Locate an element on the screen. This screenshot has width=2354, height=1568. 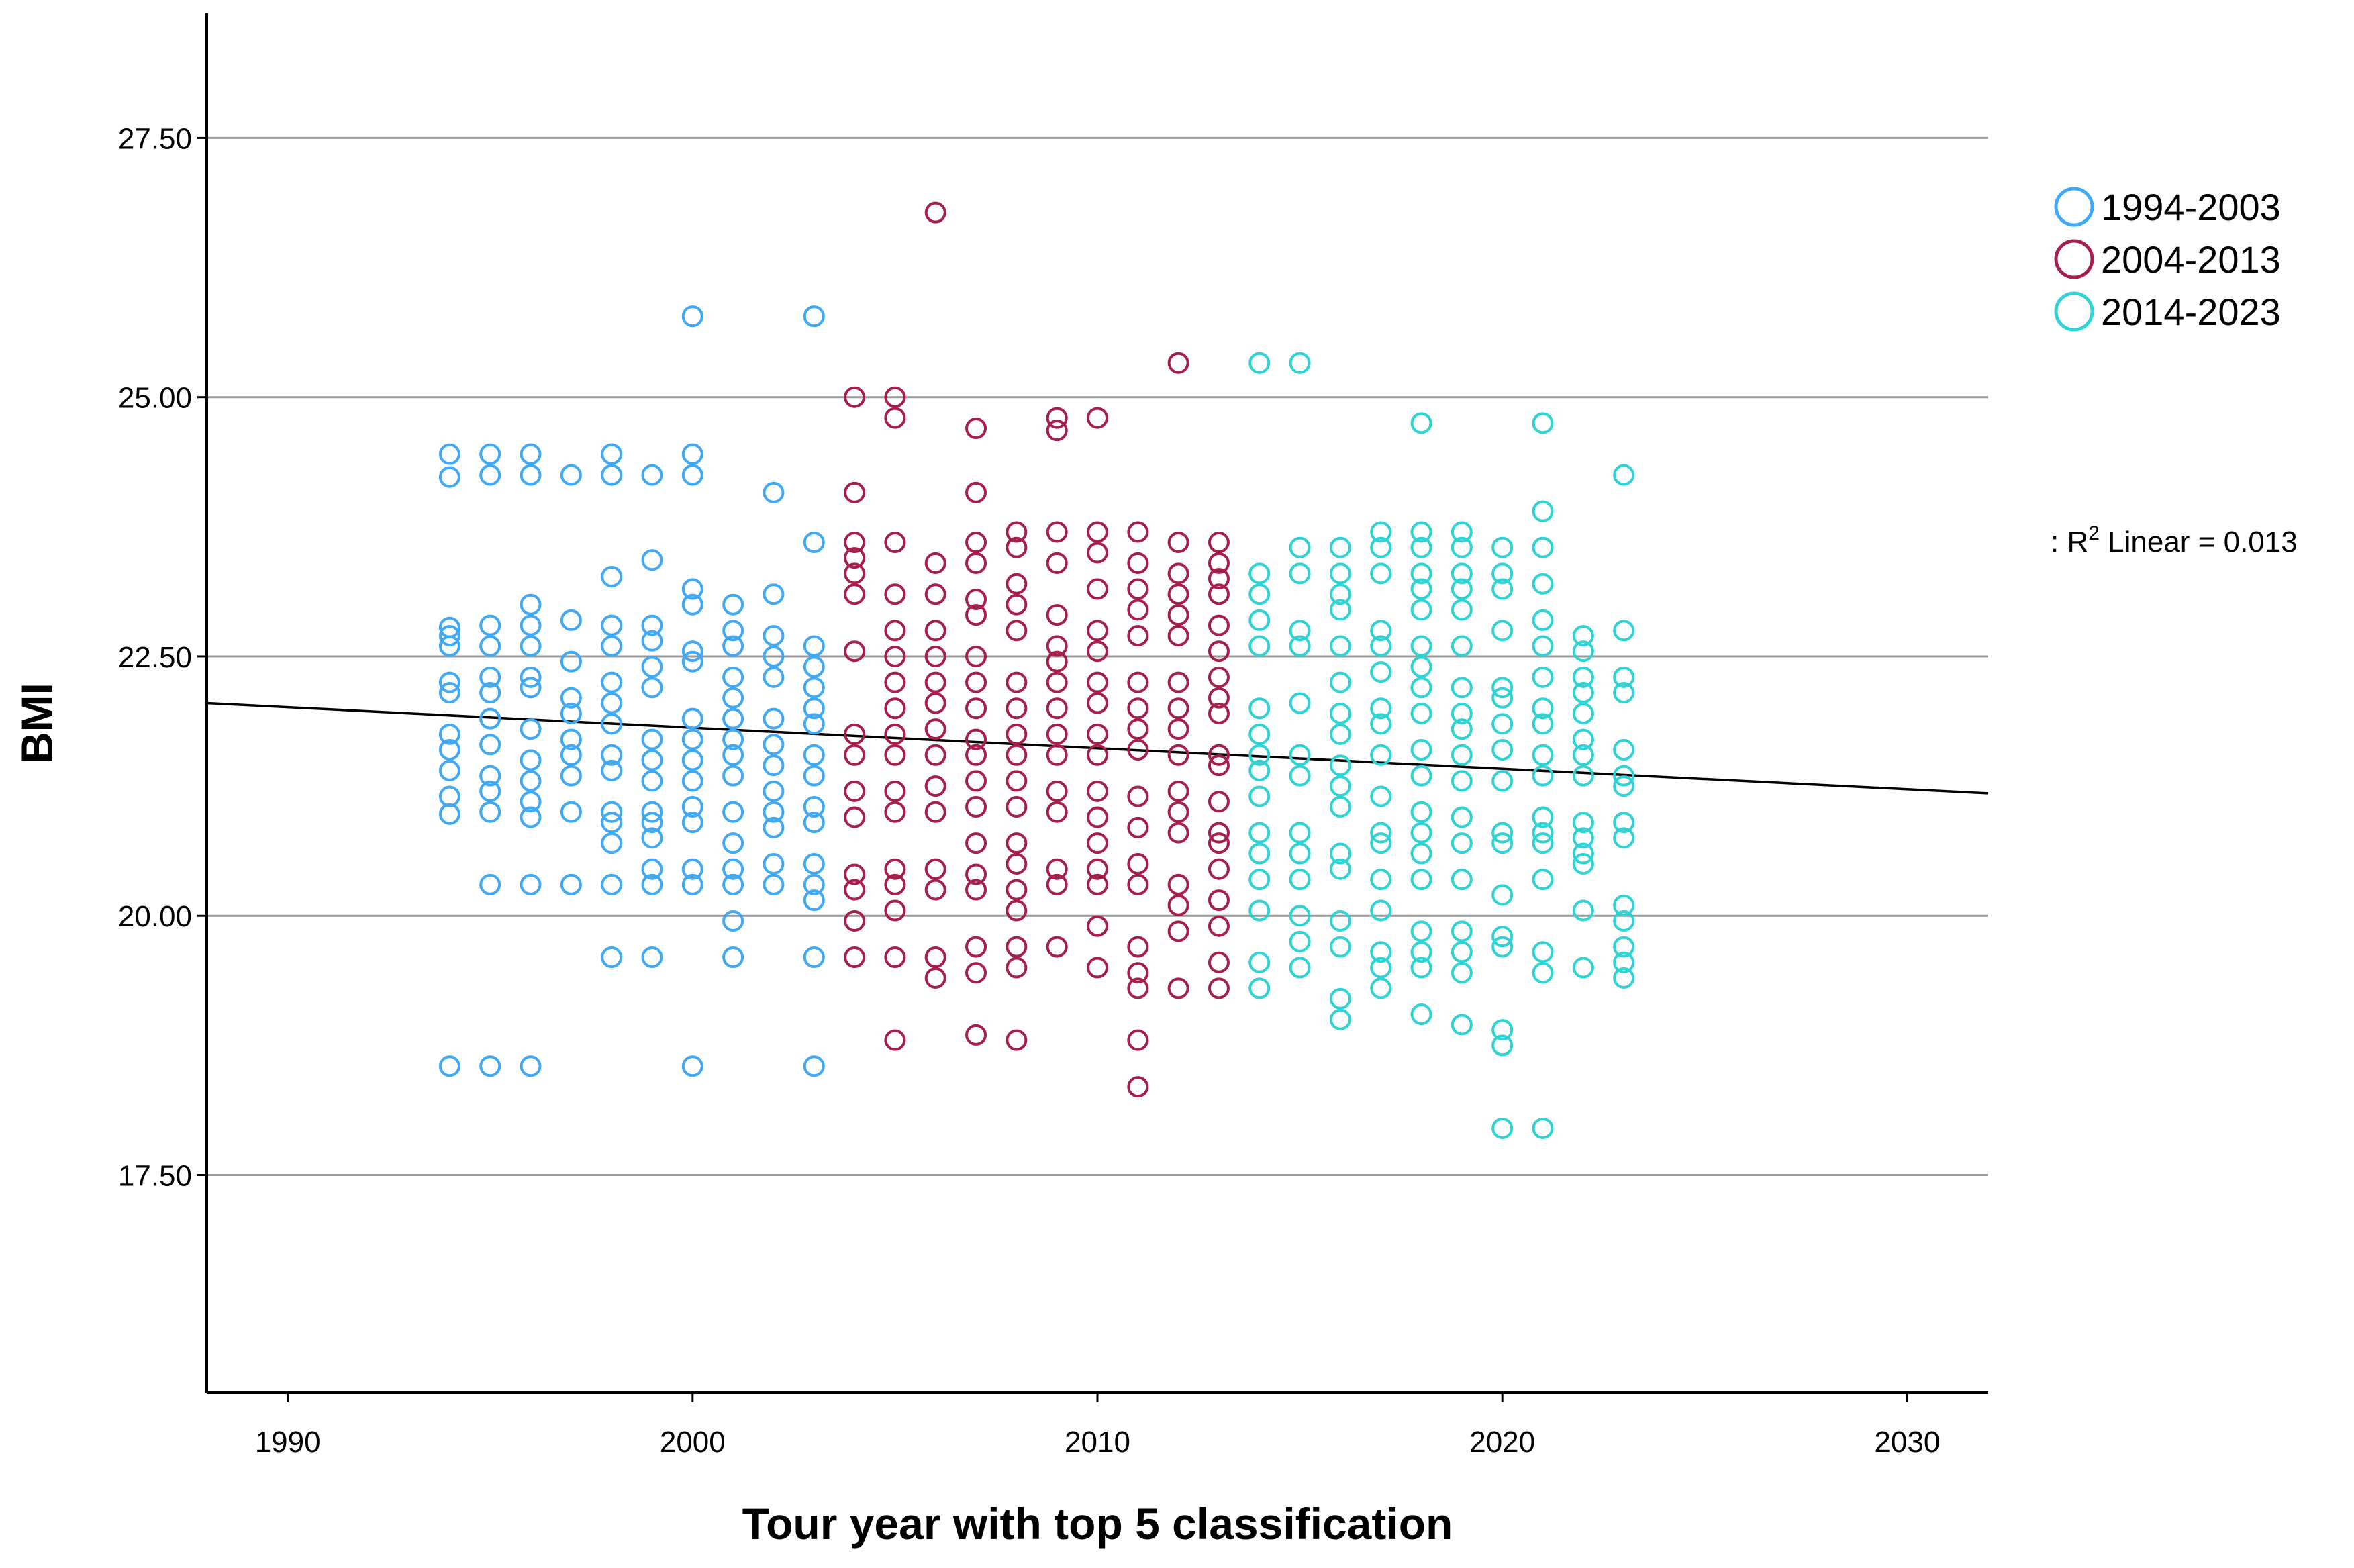
y-tick-label: 25.00 is located at coordinates (155, 399).